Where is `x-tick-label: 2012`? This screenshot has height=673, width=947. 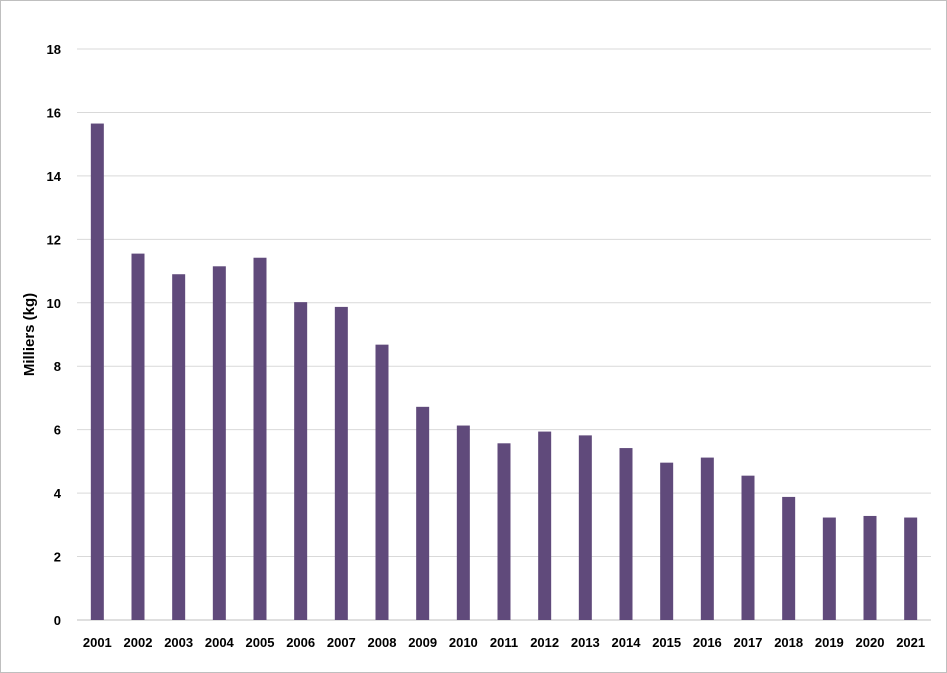
x-tick-label: 2012 is located at coordinates (544, 642).